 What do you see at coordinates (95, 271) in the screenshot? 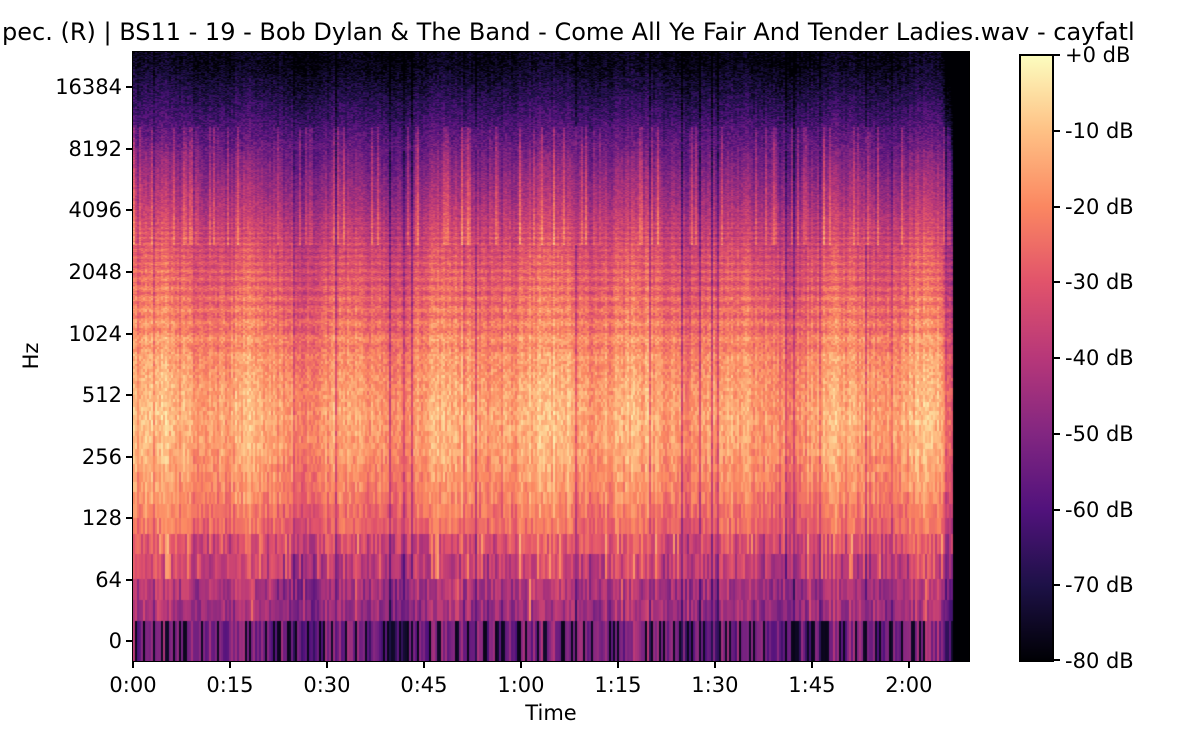
I see `y-tick-label: 2048` at bounding box center [95, 271].